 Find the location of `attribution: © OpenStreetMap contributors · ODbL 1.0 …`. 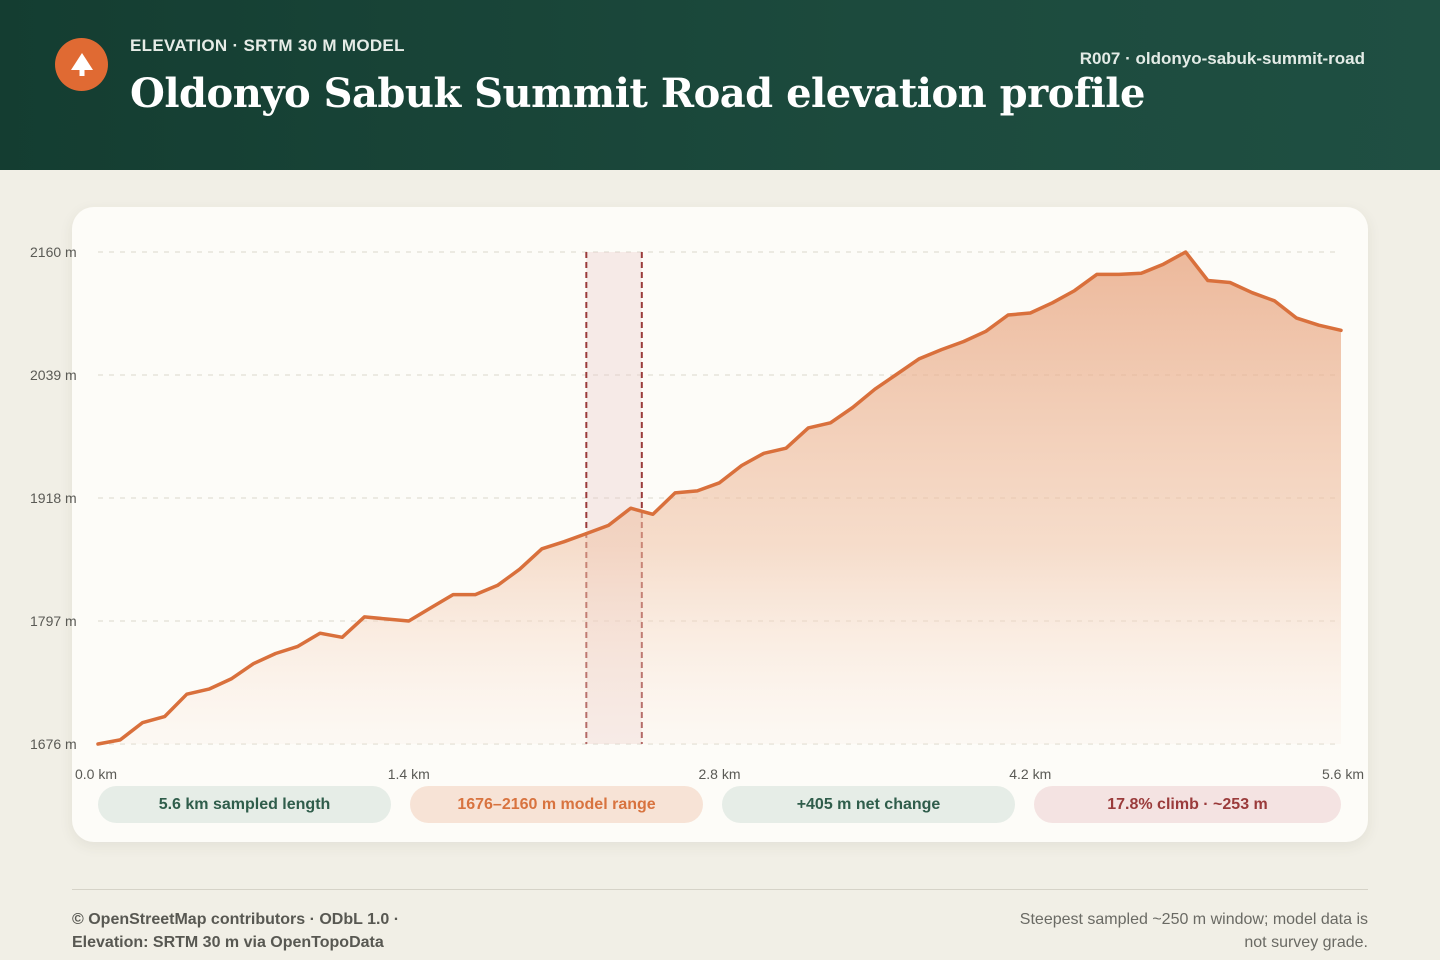

attribution: © OpenStreetMap contributors · ODbL 1.0 … is located at coordinates (235, 931).